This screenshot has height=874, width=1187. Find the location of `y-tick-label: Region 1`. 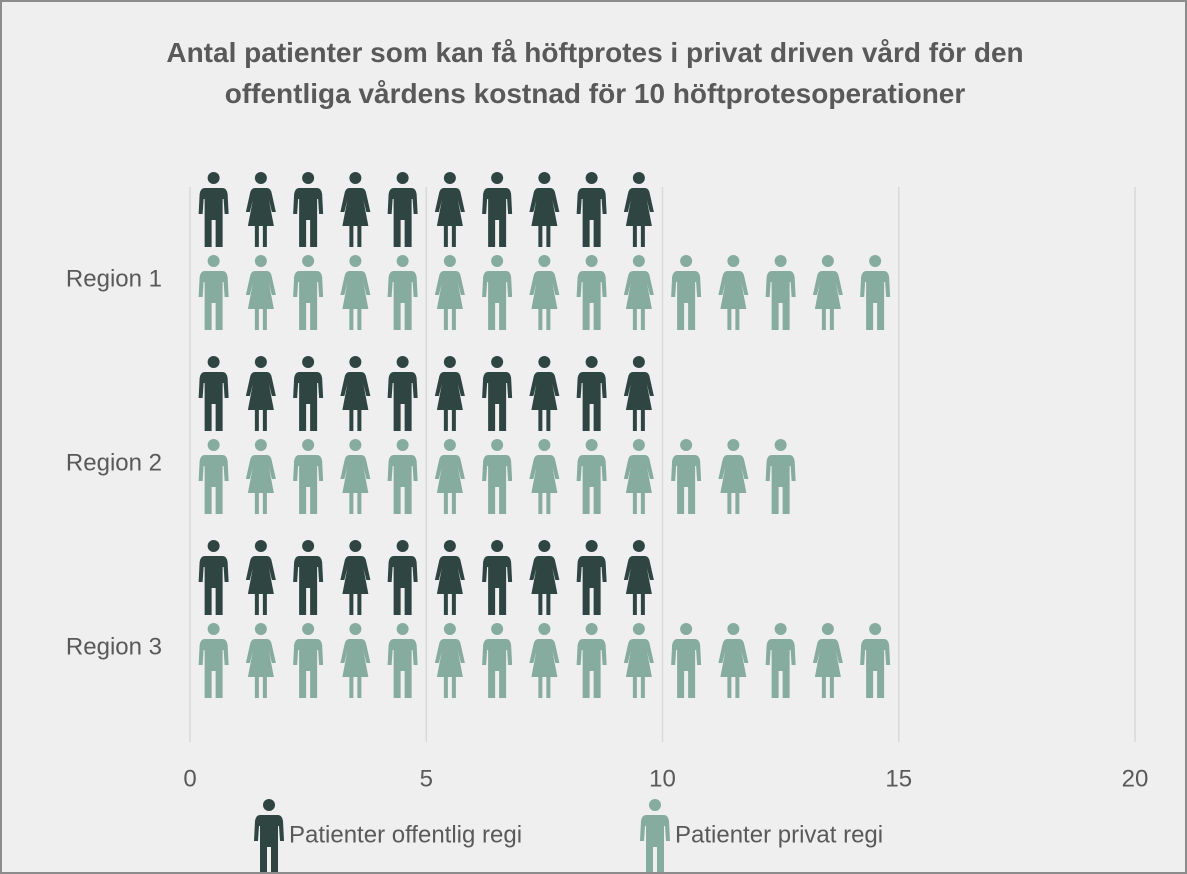

y-tick-label: Region 1 is located at coordinates (114, 278).